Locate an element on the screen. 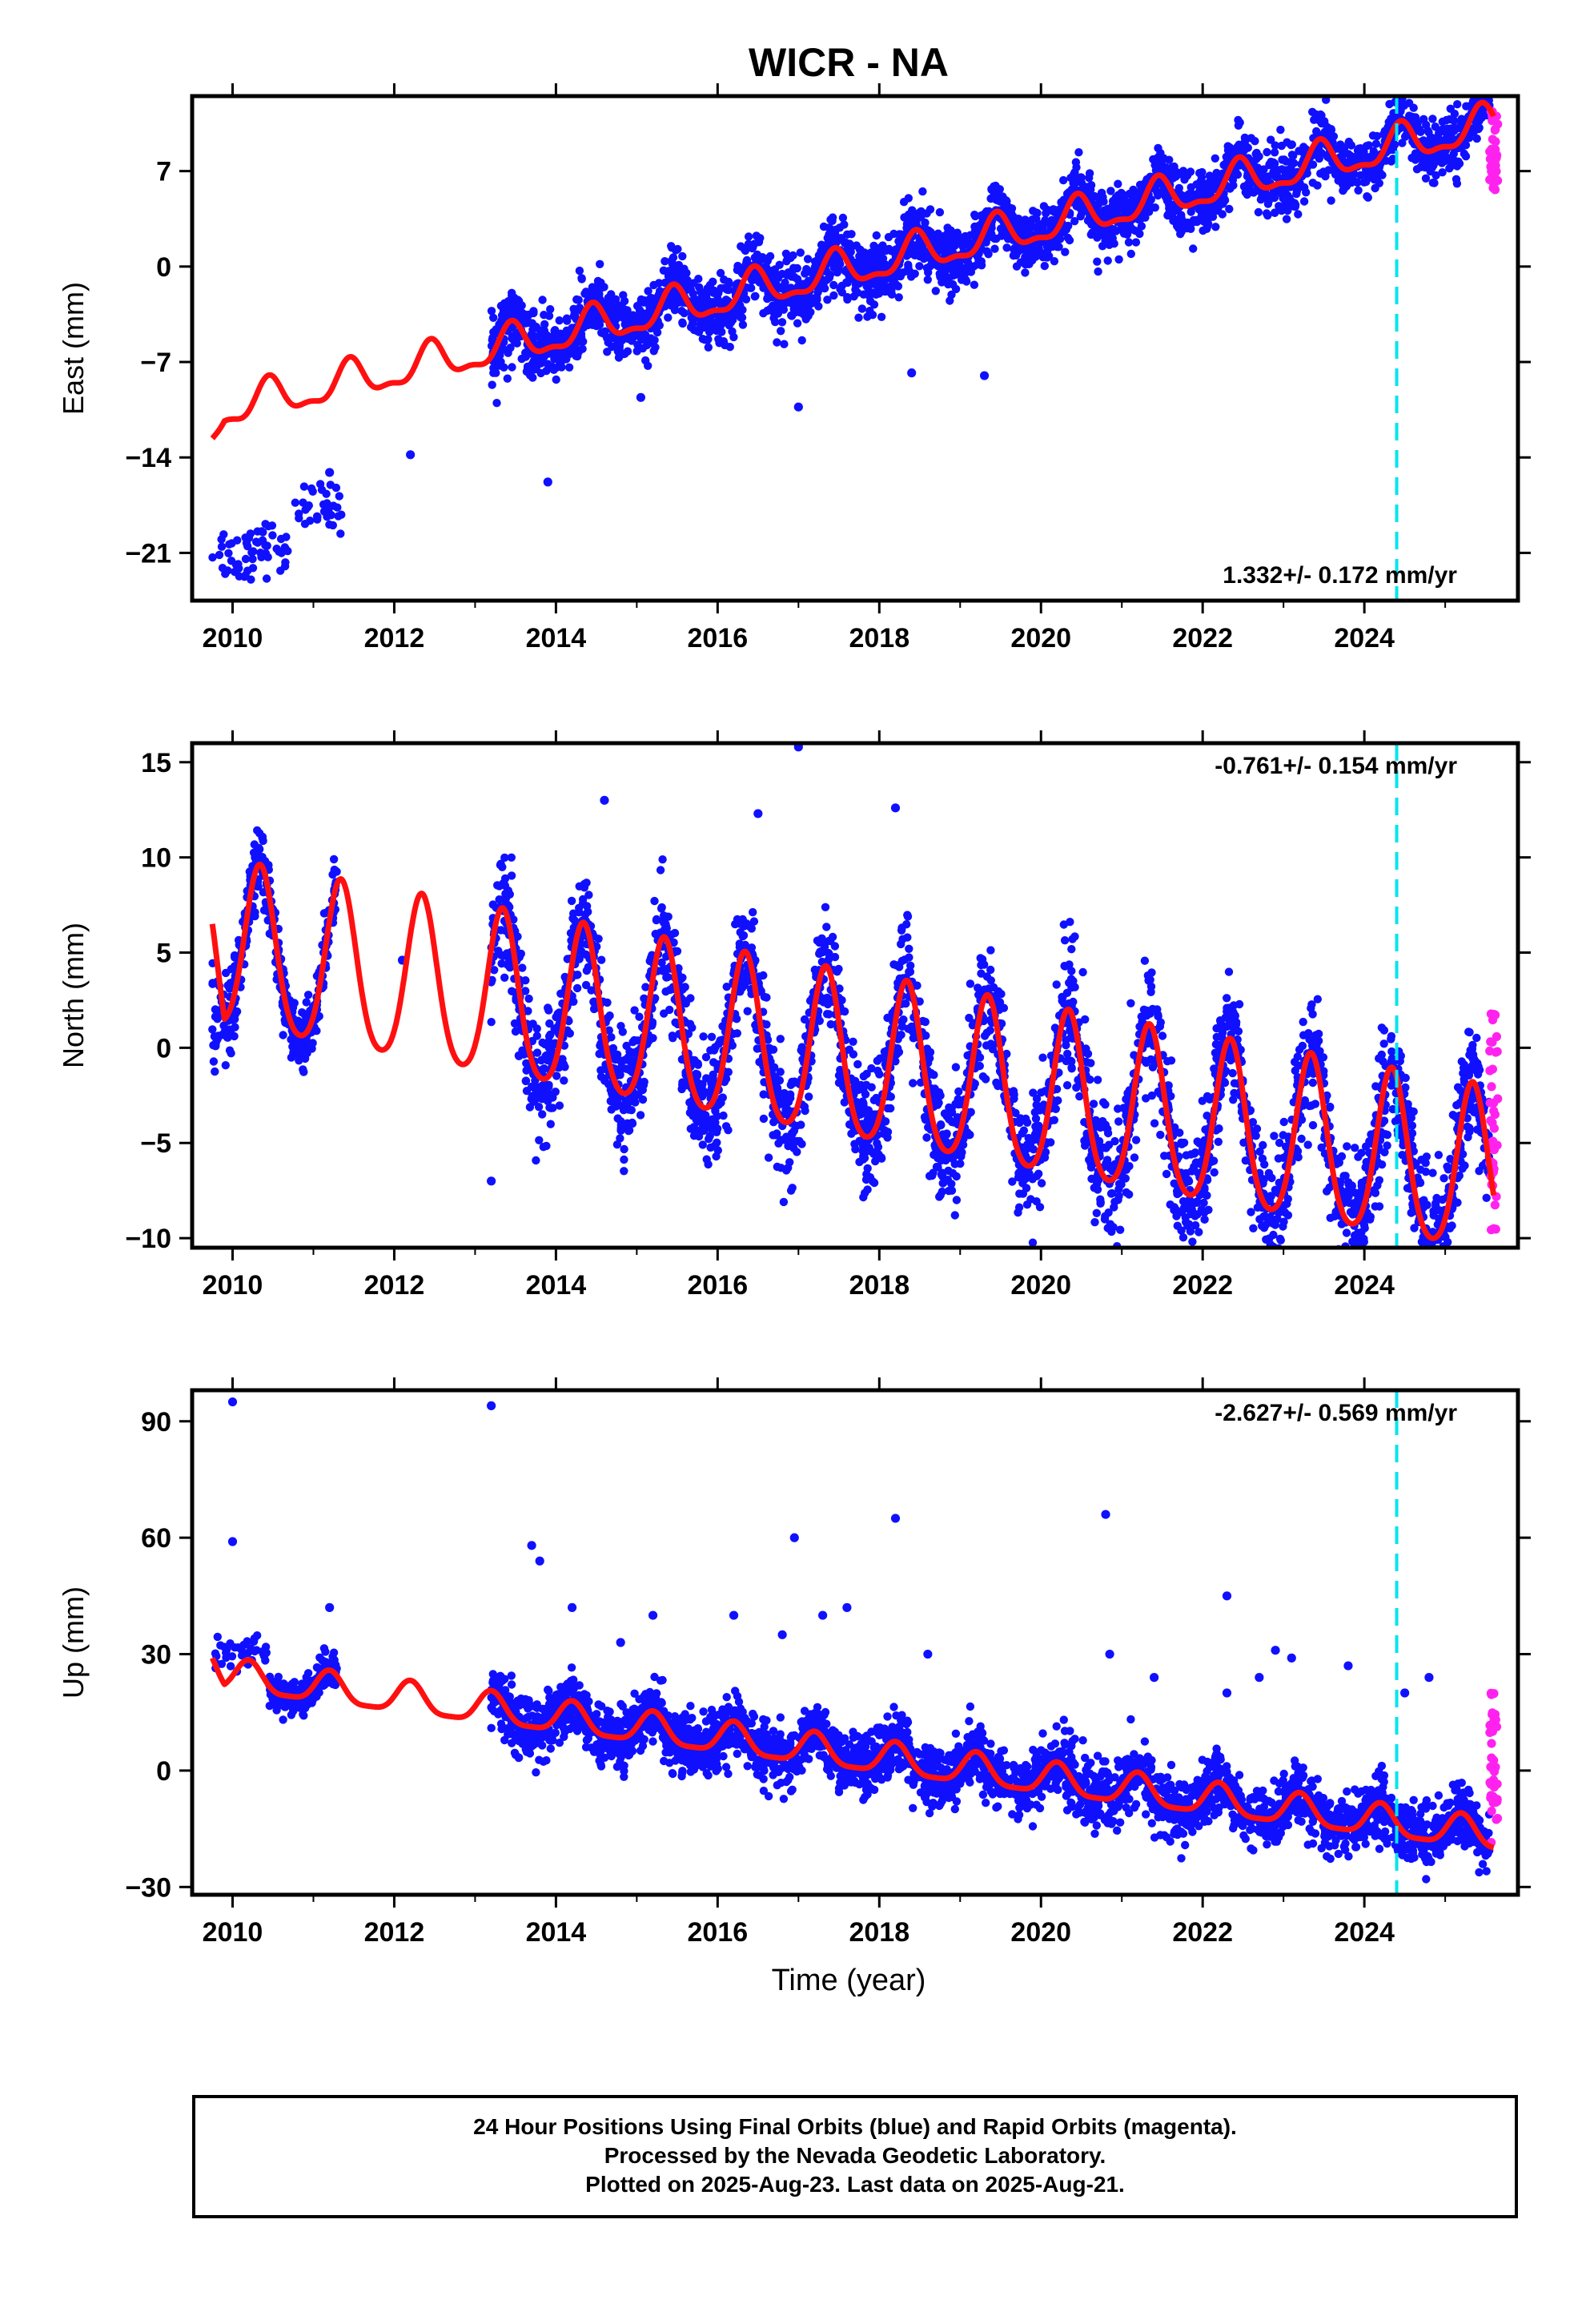 The width and height of the screenshot is (1582, 2324). x-tick-label: 2022 is located at coordinates (1202, 638).